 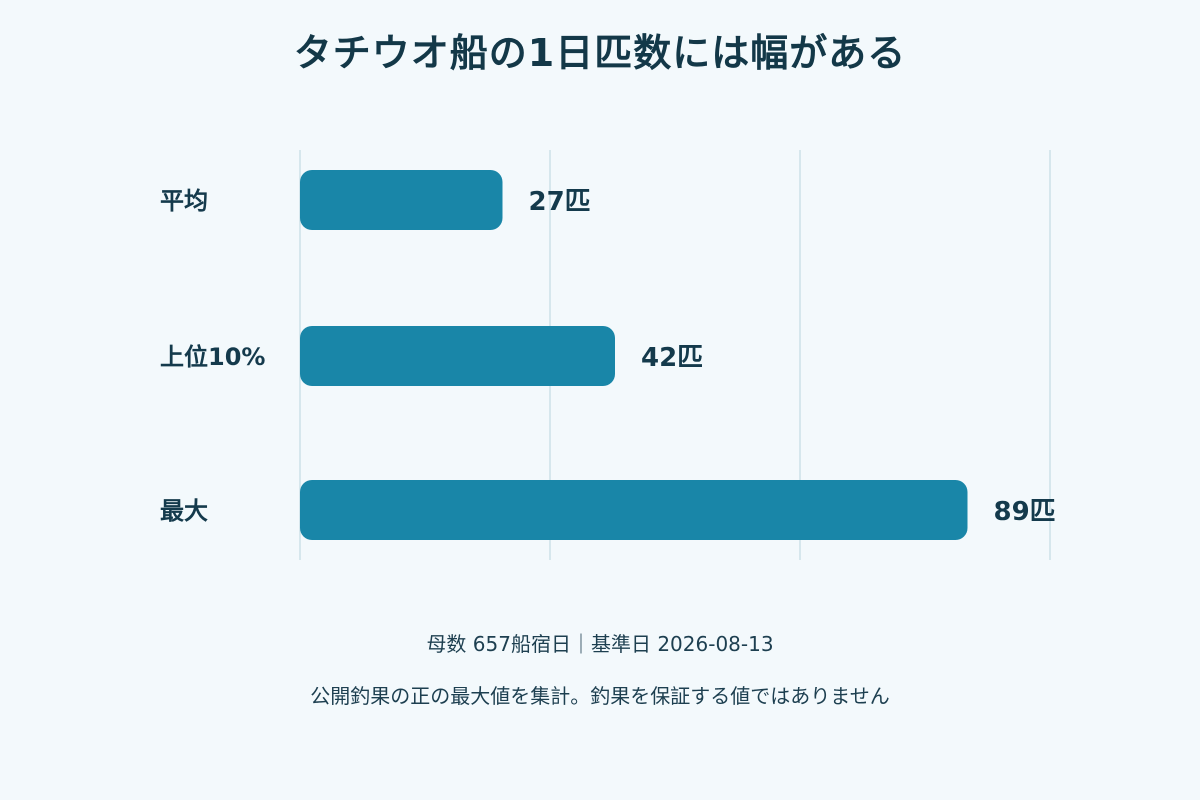 What do you see at coordinates (600, 644) in the screenshot?
I see `footnote-sample-info: 母数 657船宿日｜基準日 2026-08-13` at bounding box center [600, 644].